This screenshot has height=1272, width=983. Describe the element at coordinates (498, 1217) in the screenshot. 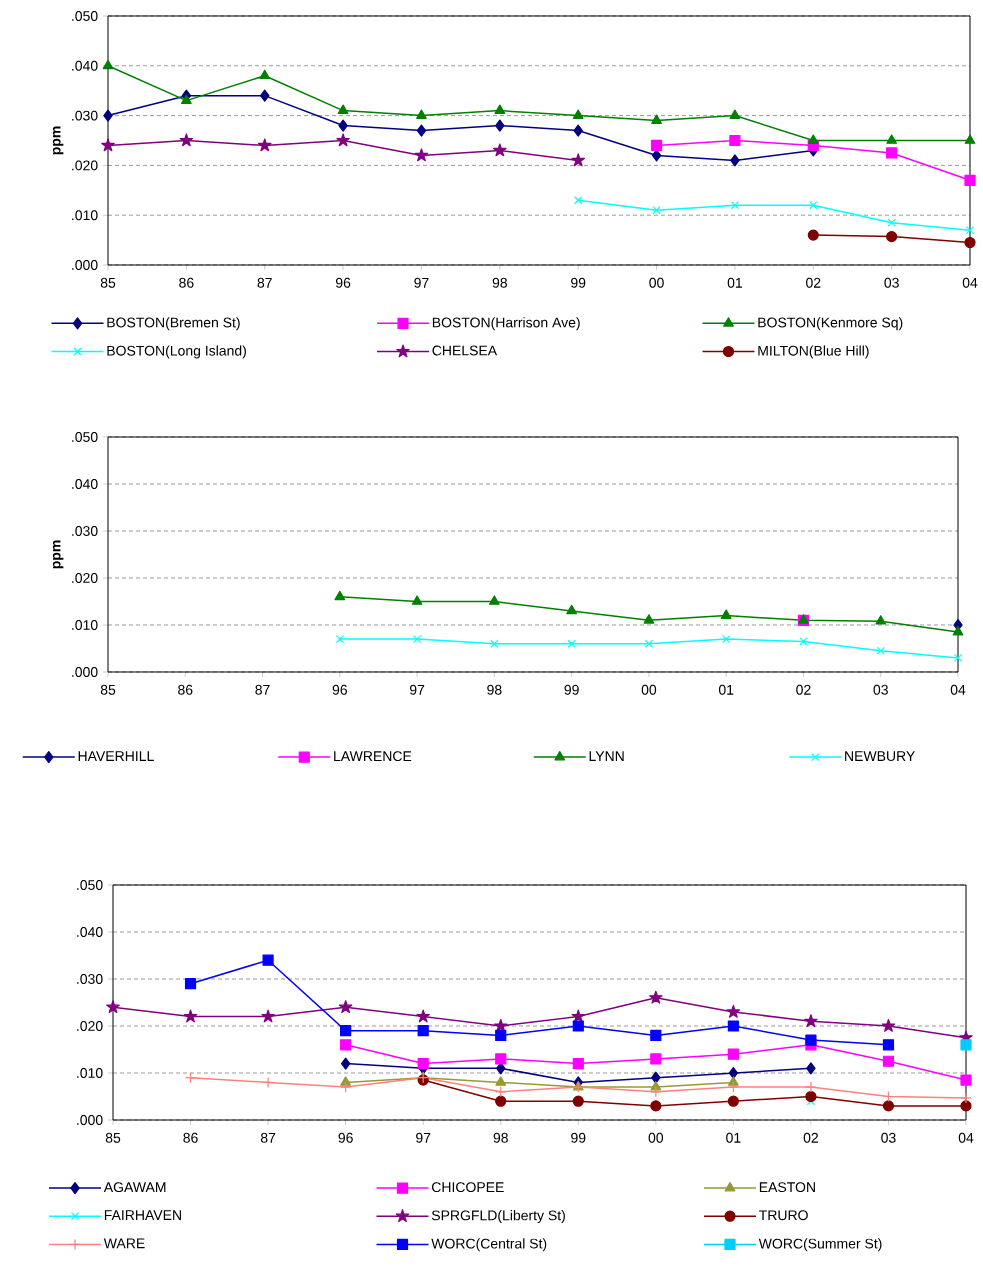

I see `legend-label: SPRGFLD(Liberty St)` at that location.